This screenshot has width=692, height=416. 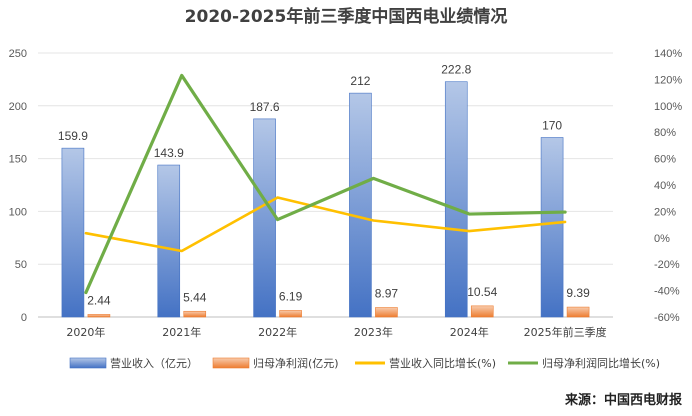 What do you see at coordinates (195, 297) in the screenshot?
I see `net-profit-data-label: 5.44` at bounding box center [195, 297].